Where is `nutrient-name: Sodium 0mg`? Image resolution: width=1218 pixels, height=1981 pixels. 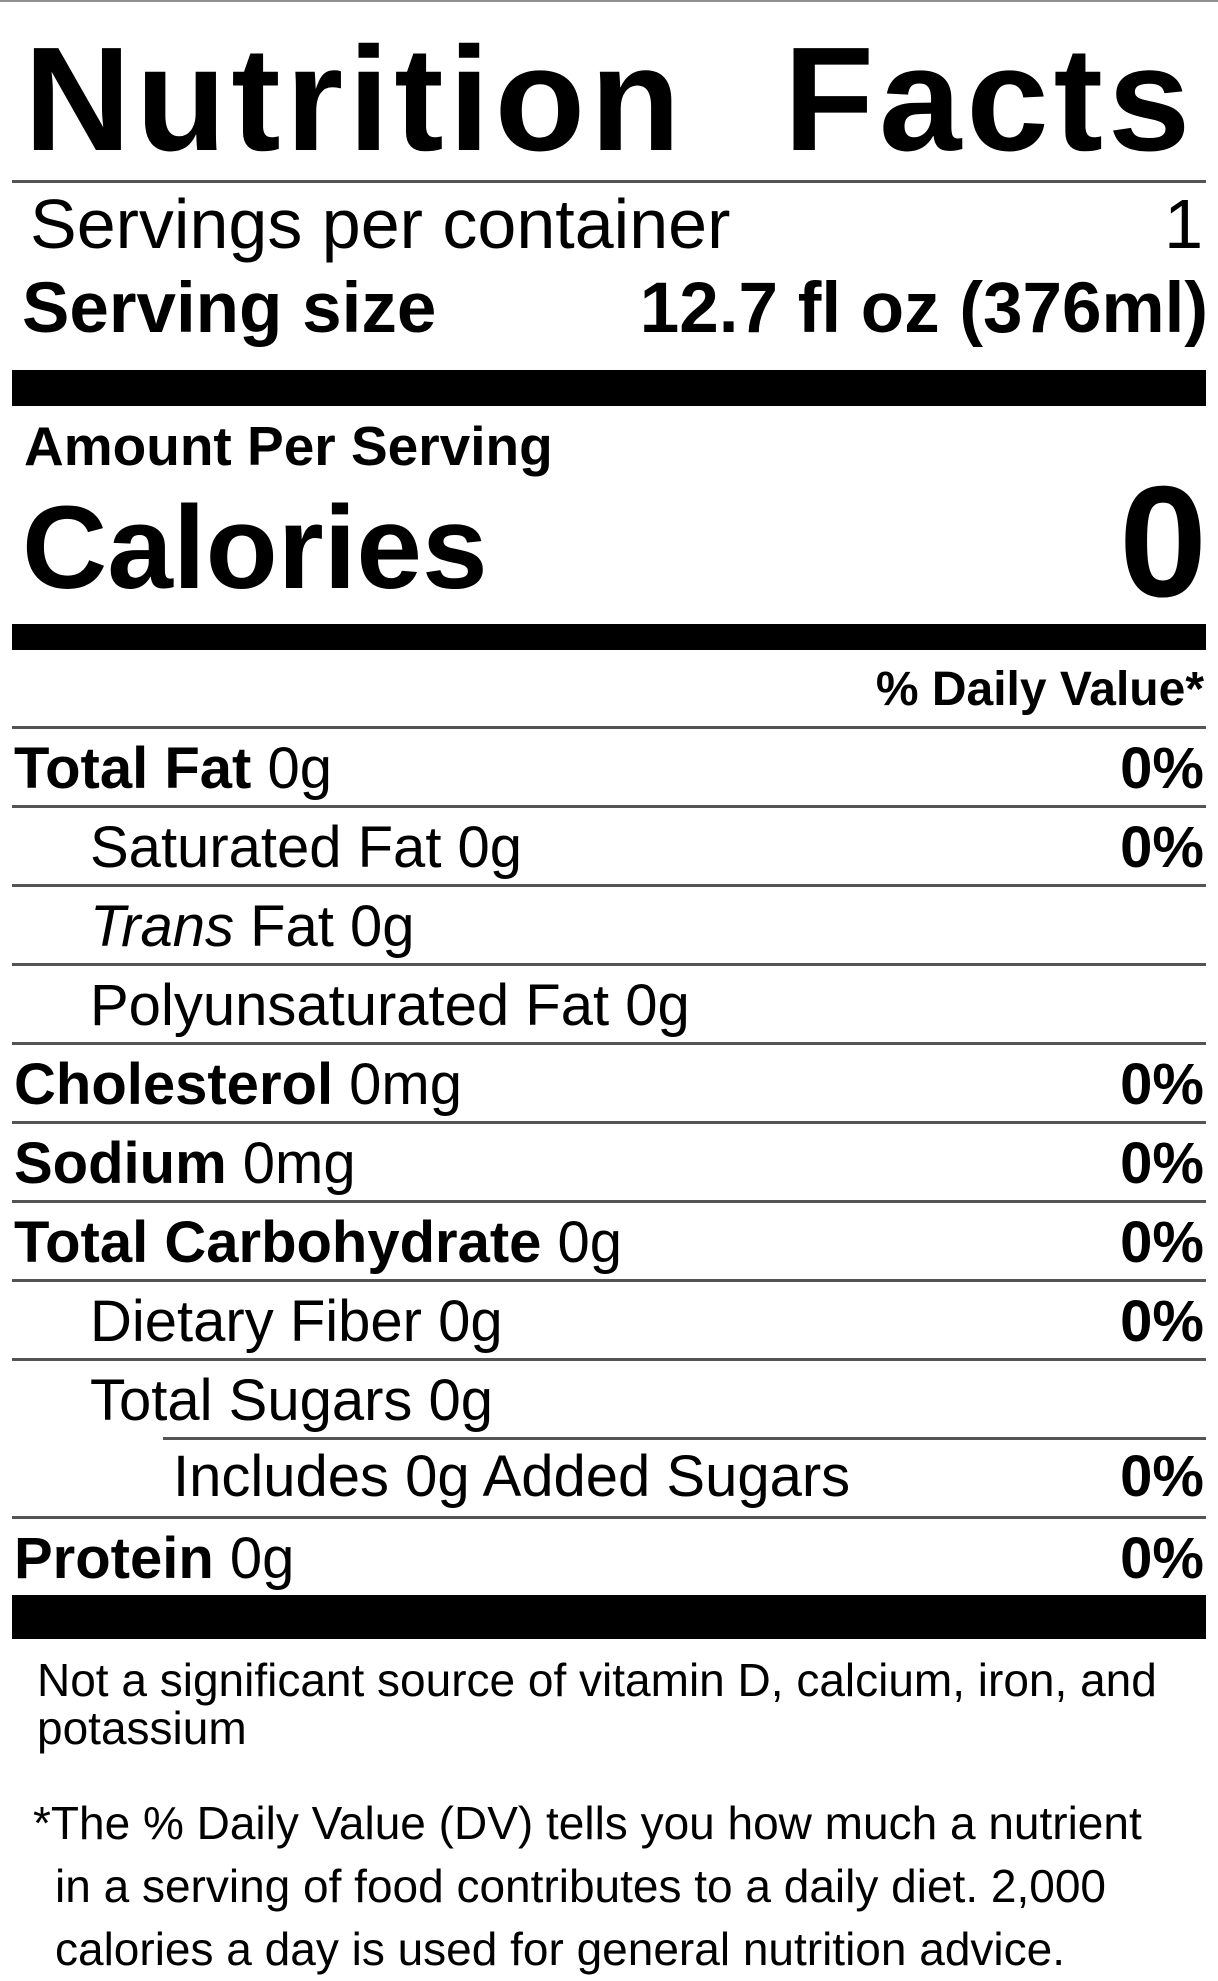 nutrient-name: Sodium 0mg is located at coordinates (185, 1164).